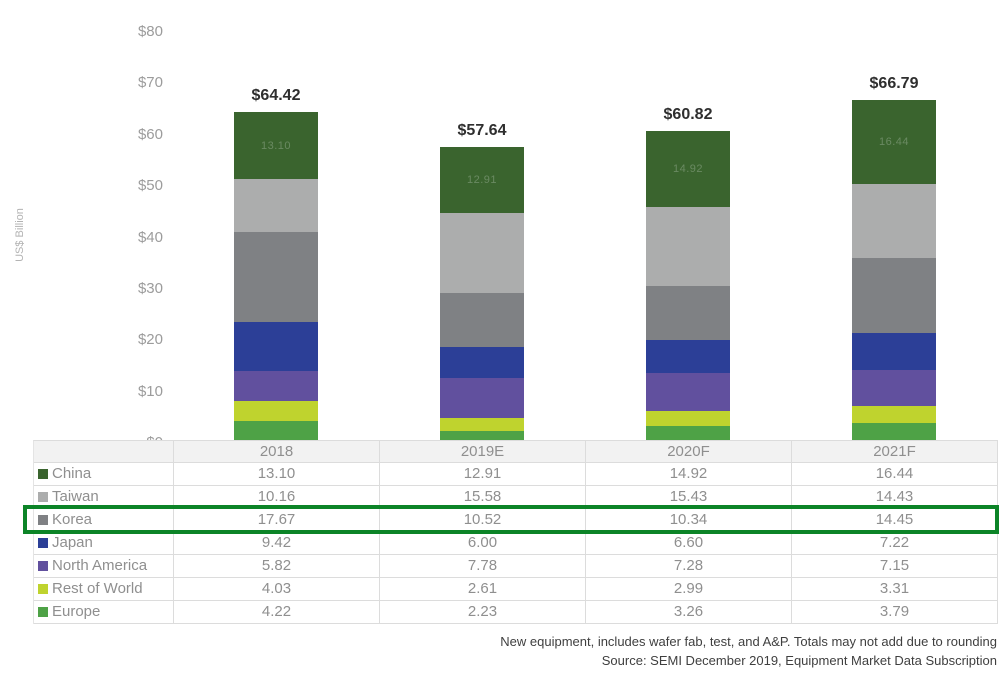 The width and height of the screenshot is (1006, 686). I want to click on table-value-cell: 9.42, so click(277, 543).